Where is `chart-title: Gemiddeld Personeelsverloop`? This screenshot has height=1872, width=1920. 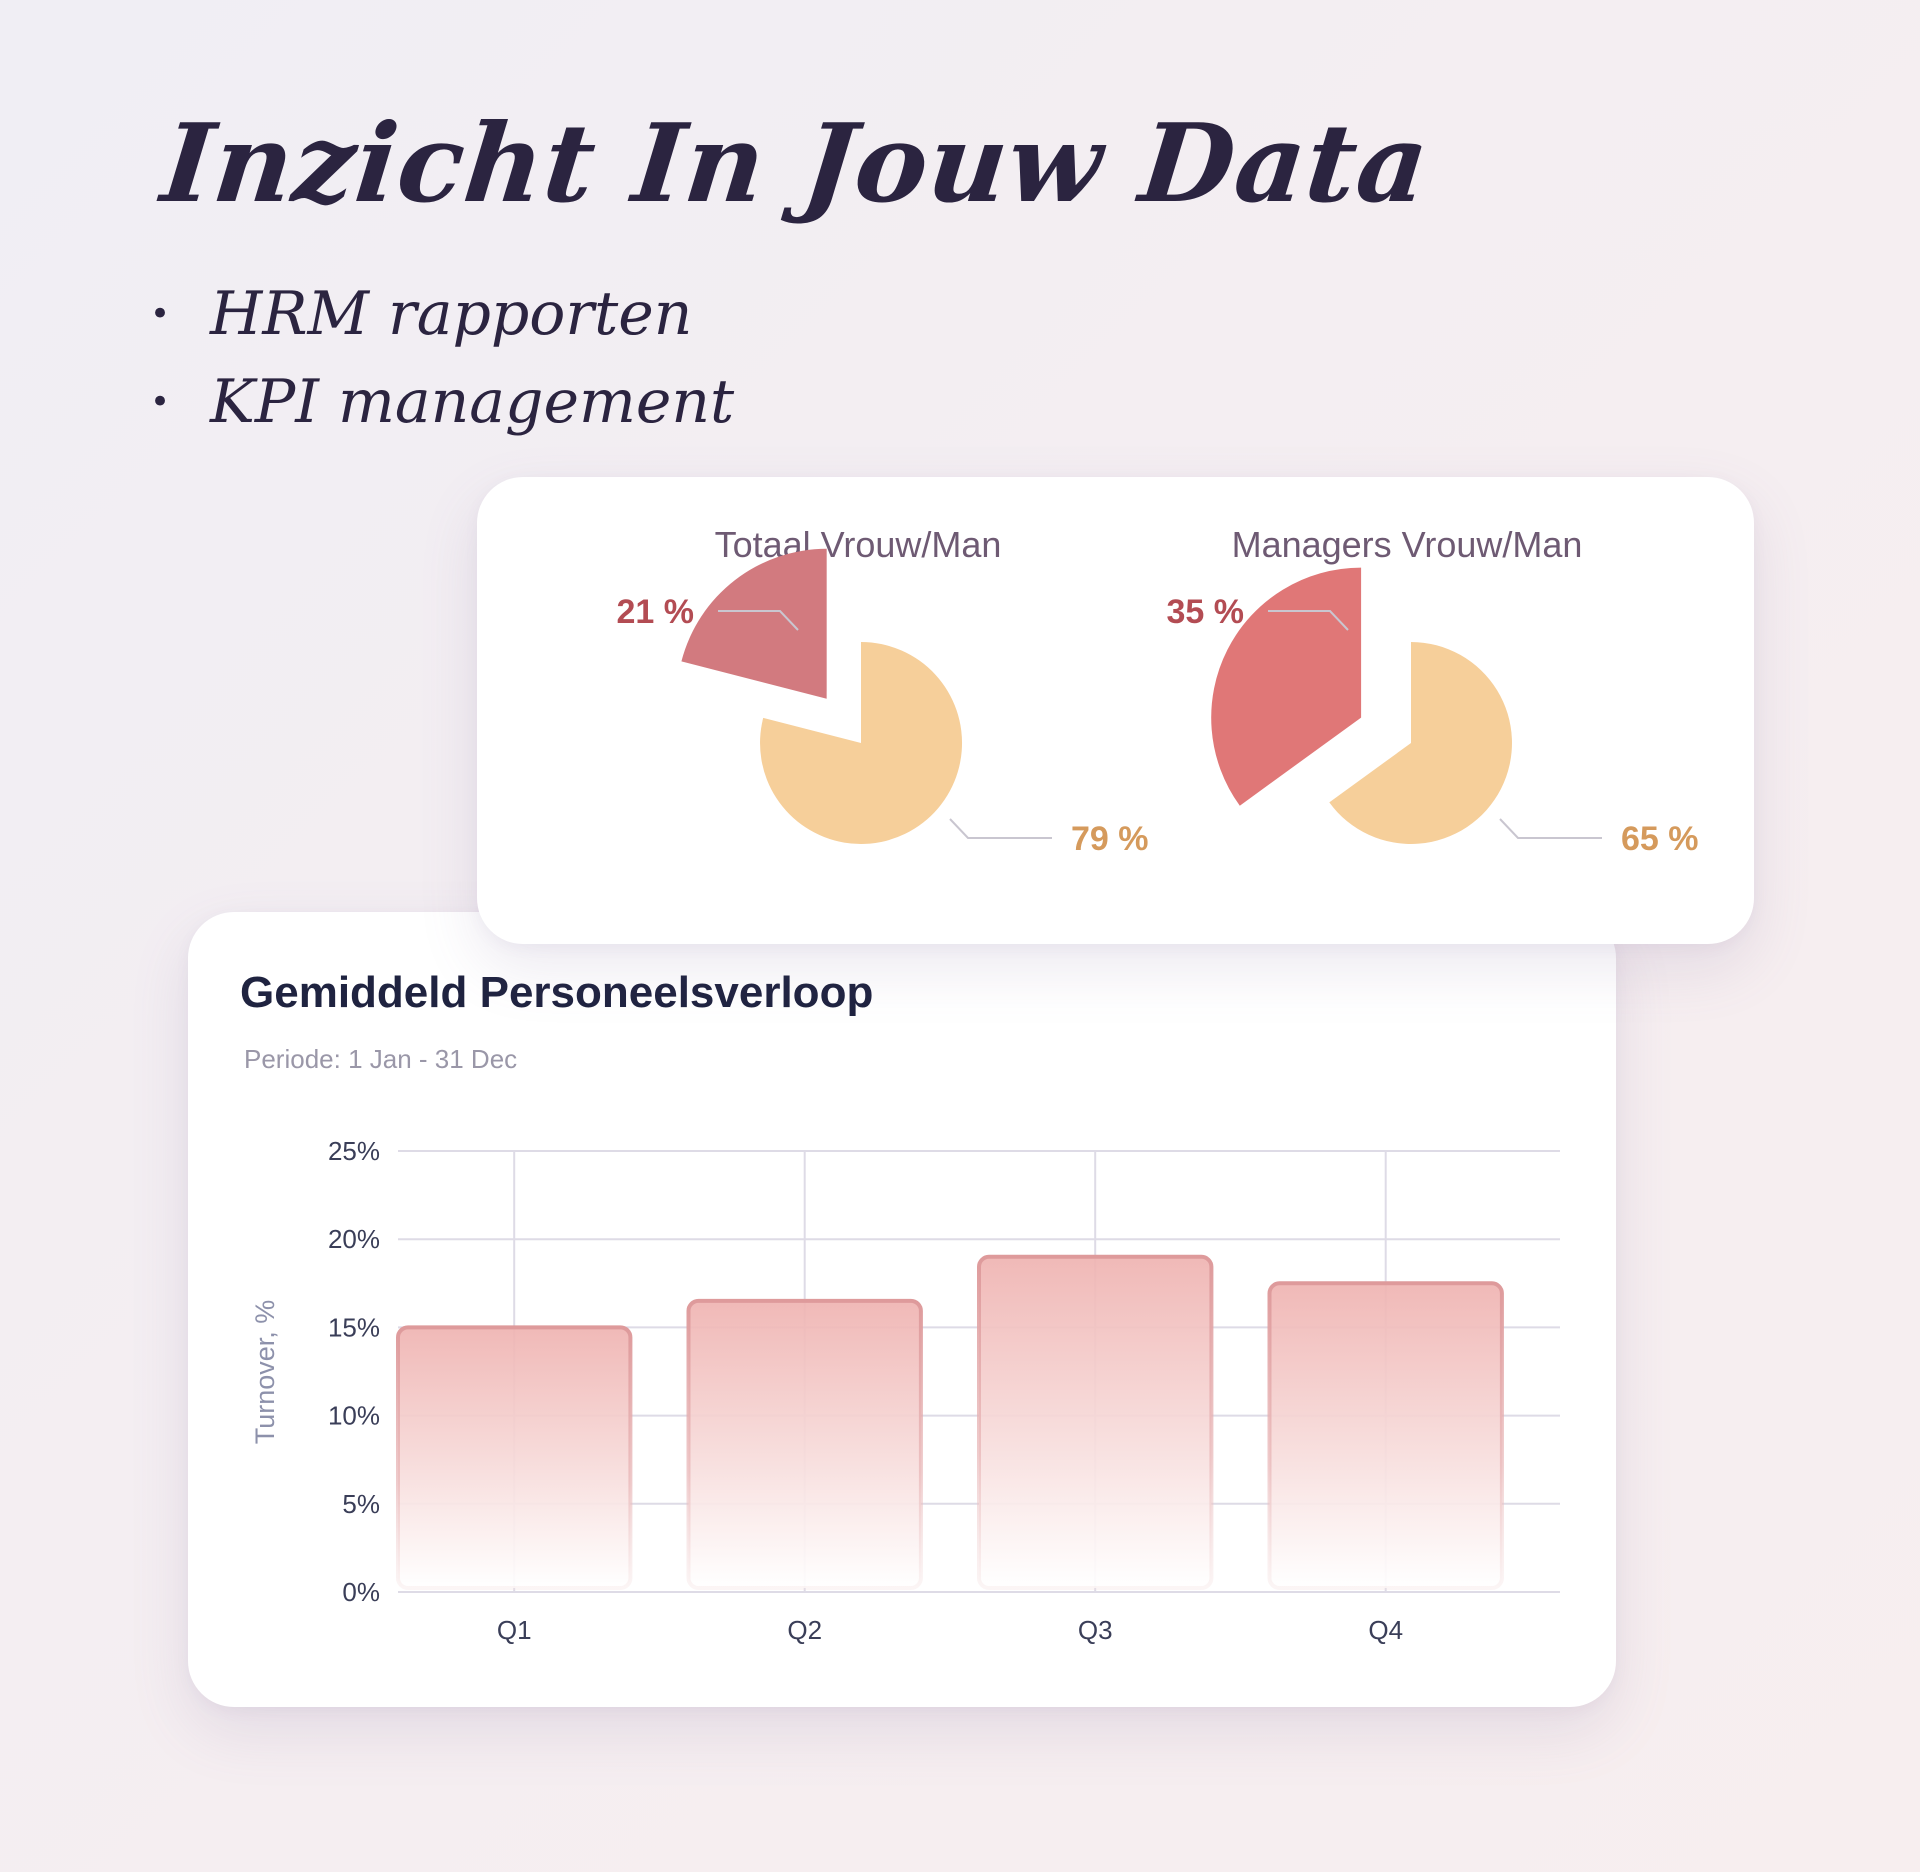 chart-title: Gemiddeld Personeelsverloop is located at coordinates (557, 992).